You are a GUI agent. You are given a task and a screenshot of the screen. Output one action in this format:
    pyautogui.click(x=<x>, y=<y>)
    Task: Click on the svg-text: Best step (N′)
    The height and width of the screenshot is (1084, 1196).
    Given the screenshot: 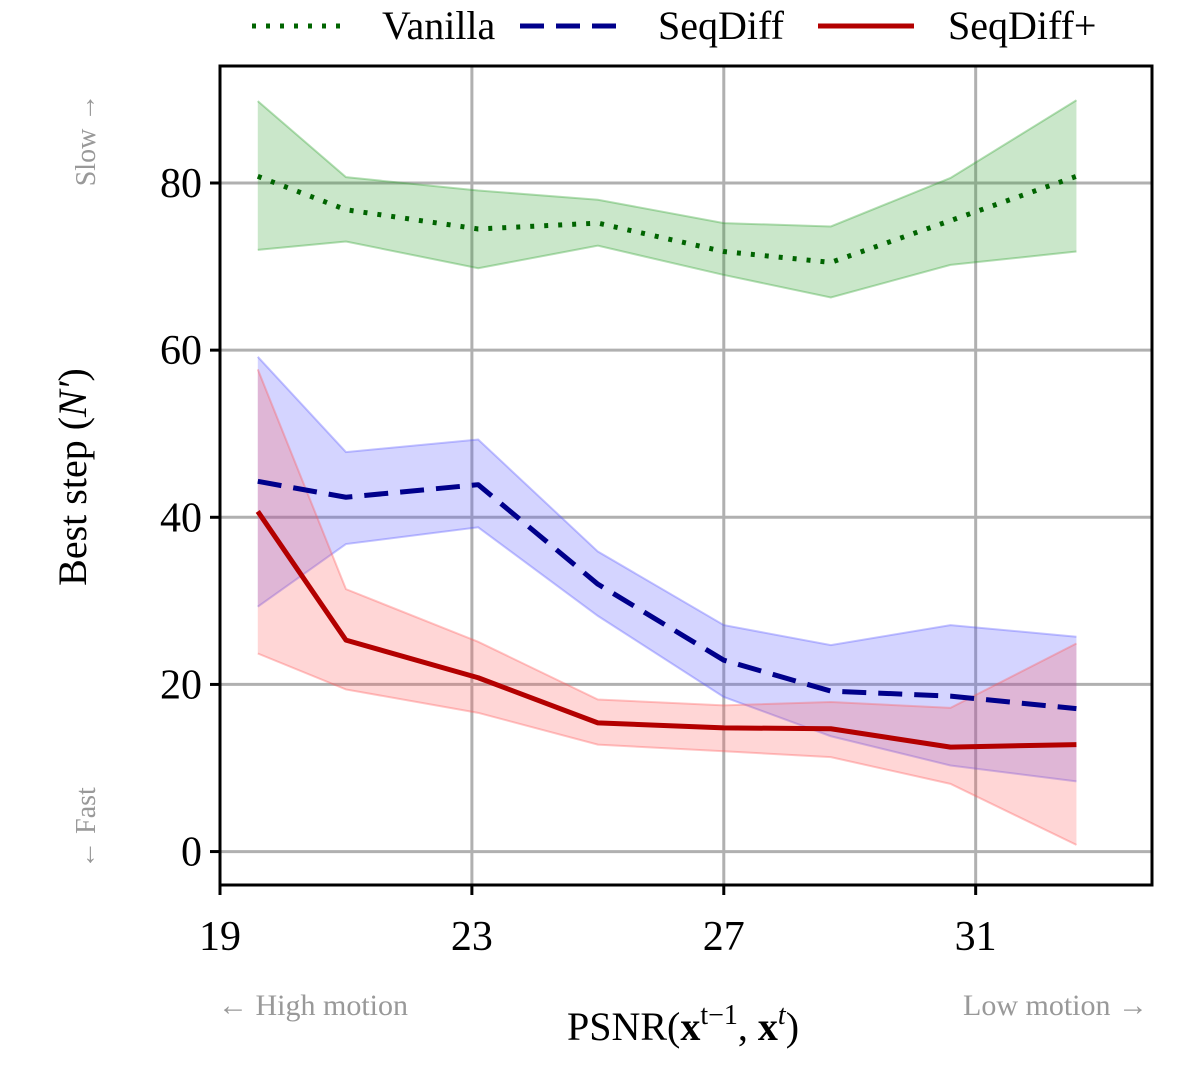 What is the action you would take?
    pyautogui.click(x=72, y=477)
    